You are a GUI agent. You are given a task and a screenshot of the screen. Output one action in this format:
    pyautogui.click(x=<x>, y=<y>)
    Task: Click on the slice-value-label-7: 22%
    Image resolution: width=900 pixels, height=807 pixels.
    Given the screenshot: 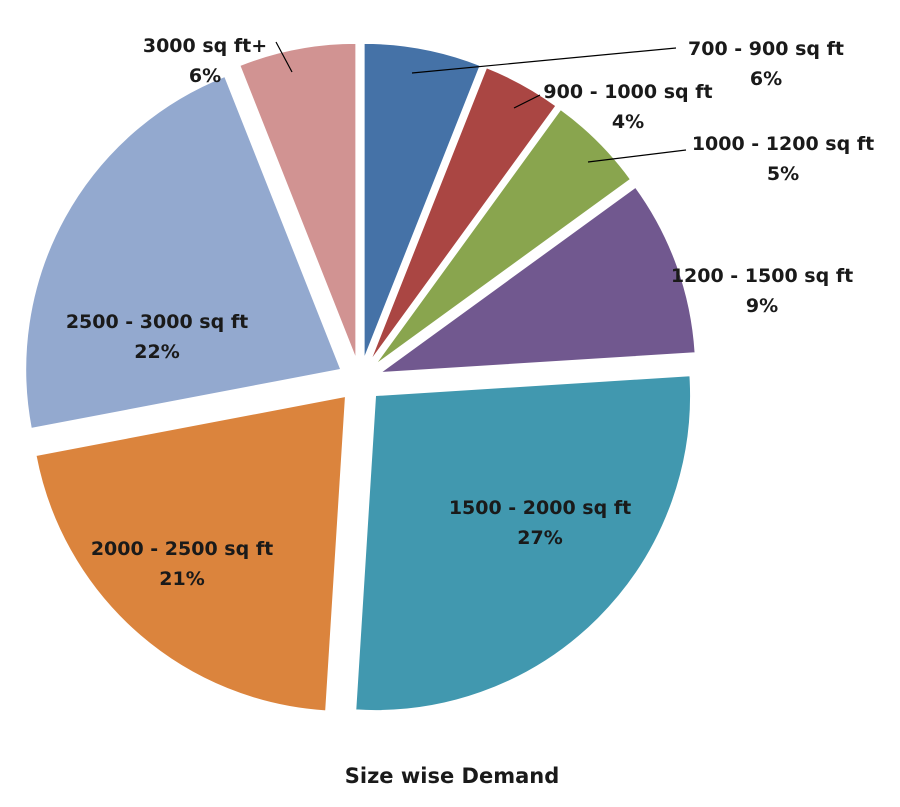 What is the action you would take?
    pyautogui.click(x=156, y=352)
    